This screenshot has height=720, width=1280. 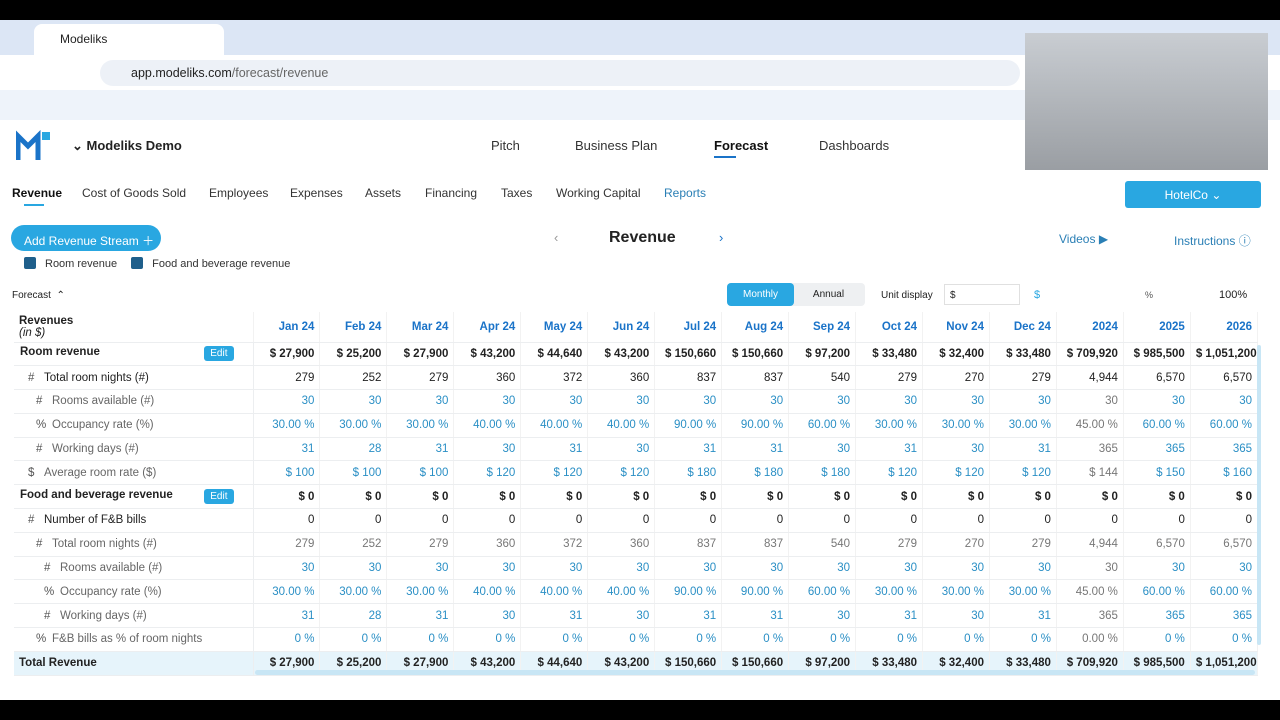 I want to click on prev-arrow: ‹, so click(x=556, y=237).